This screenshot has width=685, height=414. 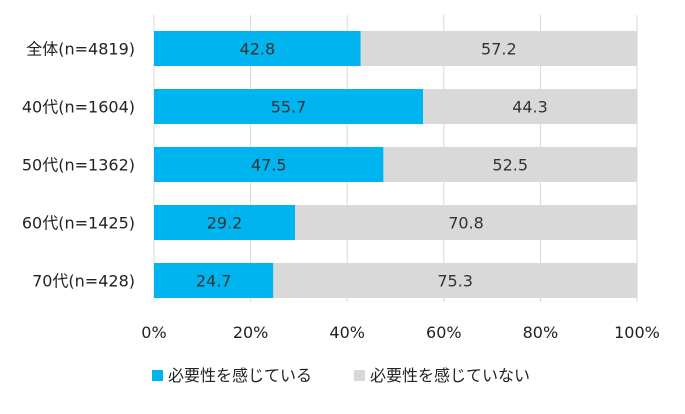 What do you see at coordinates (83, 281) in the screenshot?
I see `category-label: 70代(n=428)` at bounding box center [83, 281].